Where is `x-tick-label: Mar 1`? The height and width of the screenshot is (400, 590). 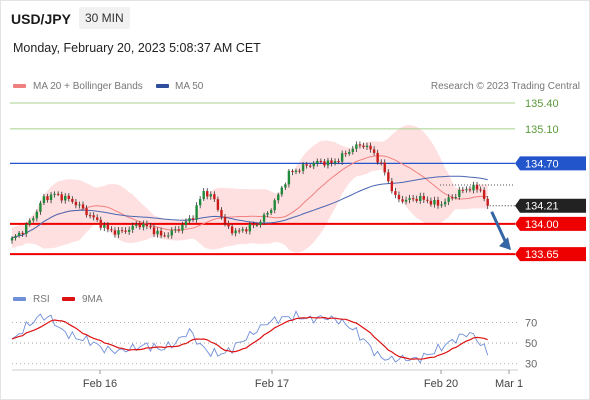
x-tick-label: Mar 1 is located at coordinates (509, 384).